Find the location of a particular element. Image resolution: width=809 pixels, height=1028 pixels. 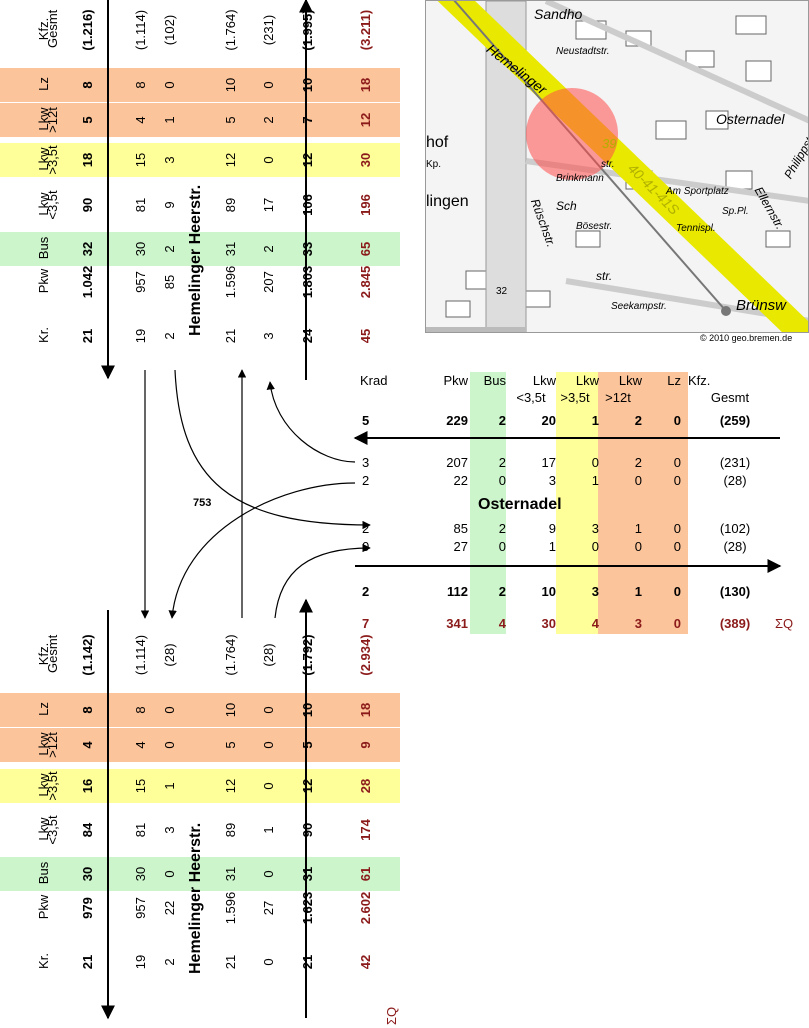

map-label-tennispl: Tennispl. is located at coordinates (696, 228).